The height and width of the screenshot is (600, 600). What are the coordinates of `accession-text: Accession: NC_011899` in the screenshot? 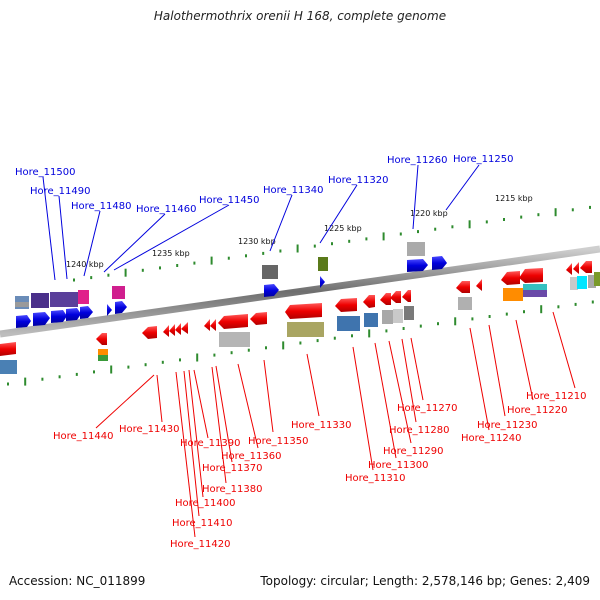 It's located at (77, 581).